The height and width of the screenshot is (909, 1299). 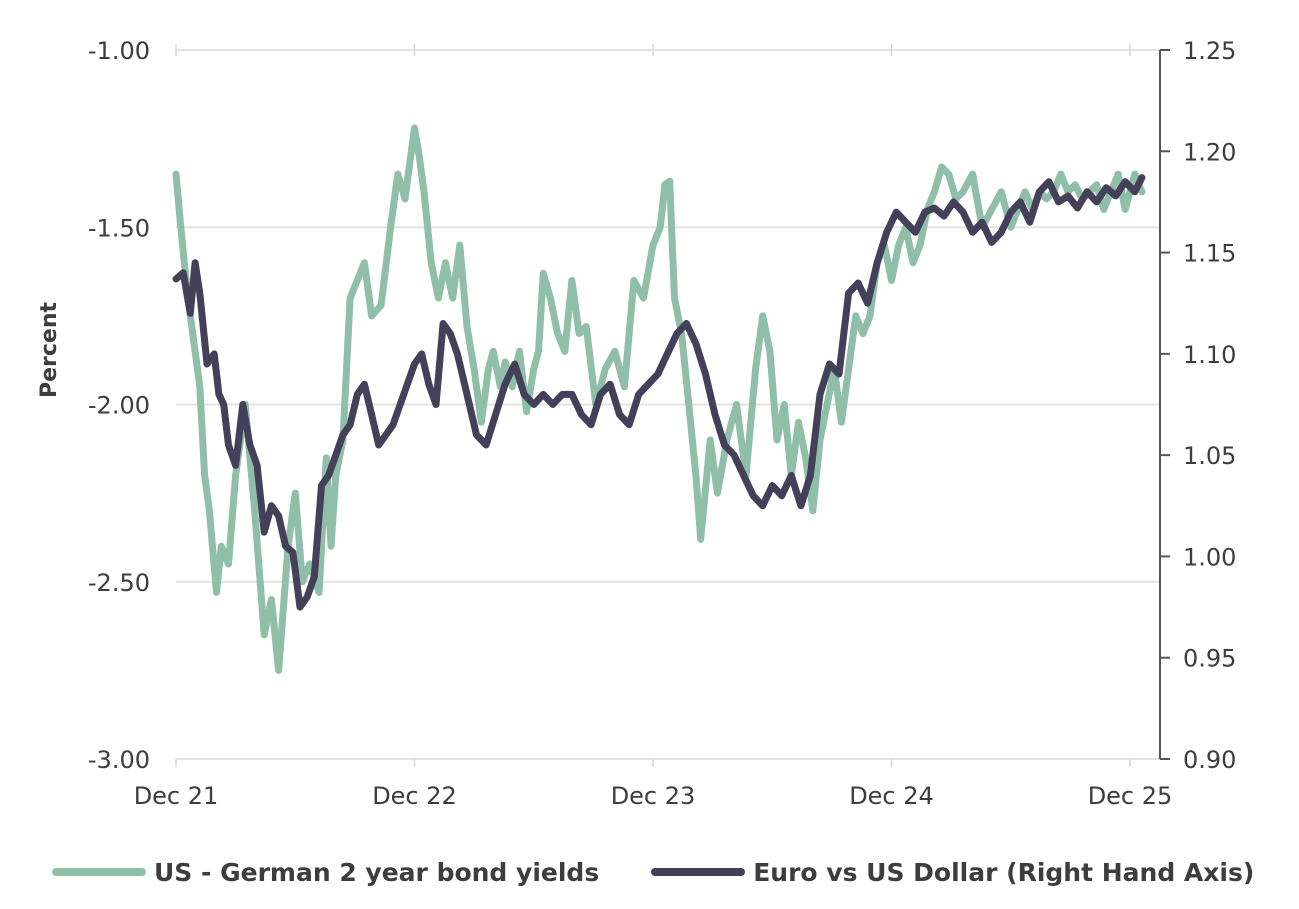 I want to click on left-axis-ticks: -1.00 -1.50 -2.00 -2.50 -3.00, so click(x=119, y=405).